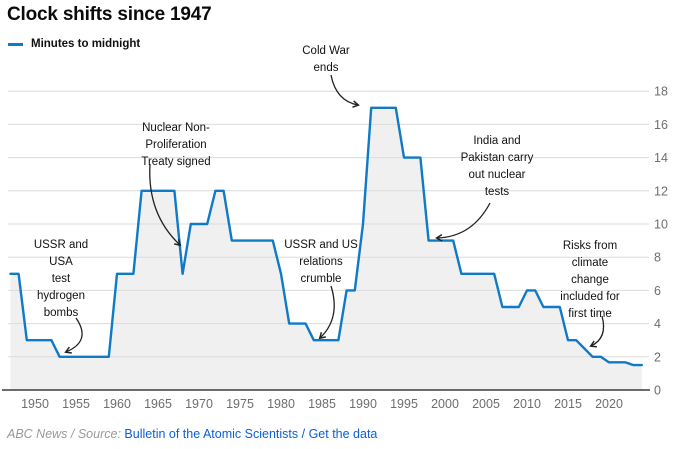  I want to click on x-tick-label: 1990, so click(363, 404).